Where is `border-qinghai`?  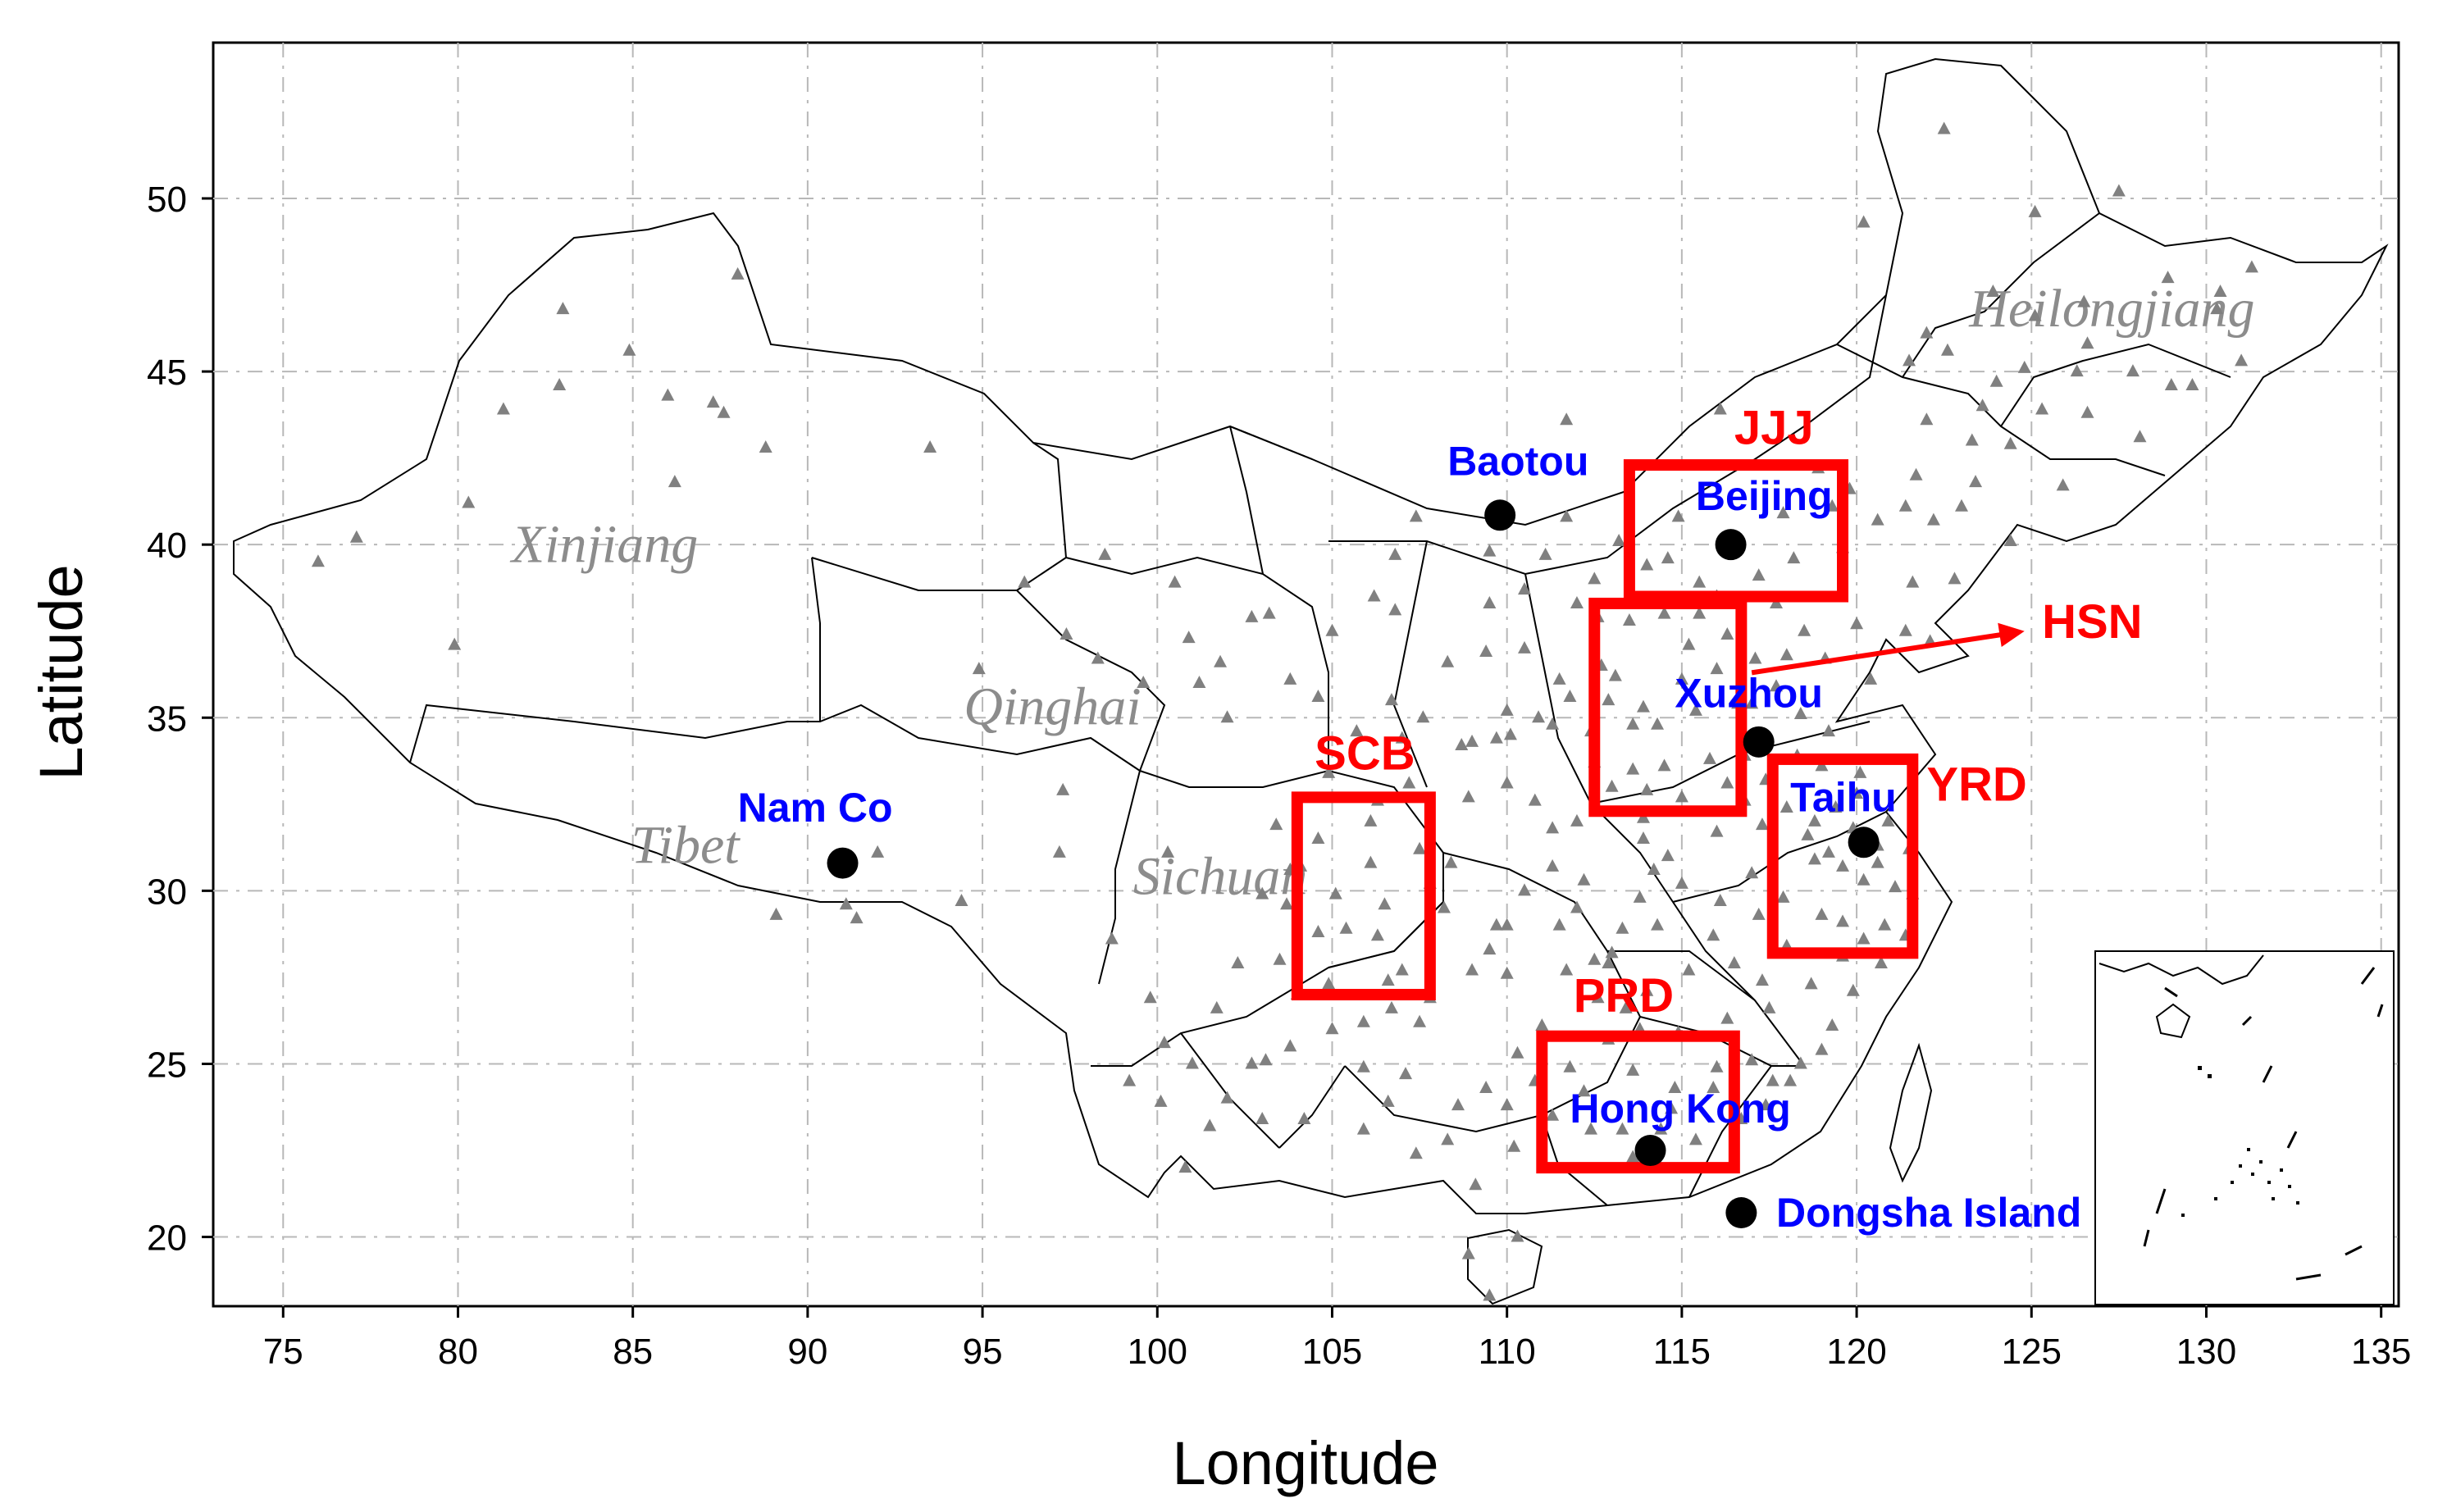 border-qinghai is located at coordinates (988, 664).